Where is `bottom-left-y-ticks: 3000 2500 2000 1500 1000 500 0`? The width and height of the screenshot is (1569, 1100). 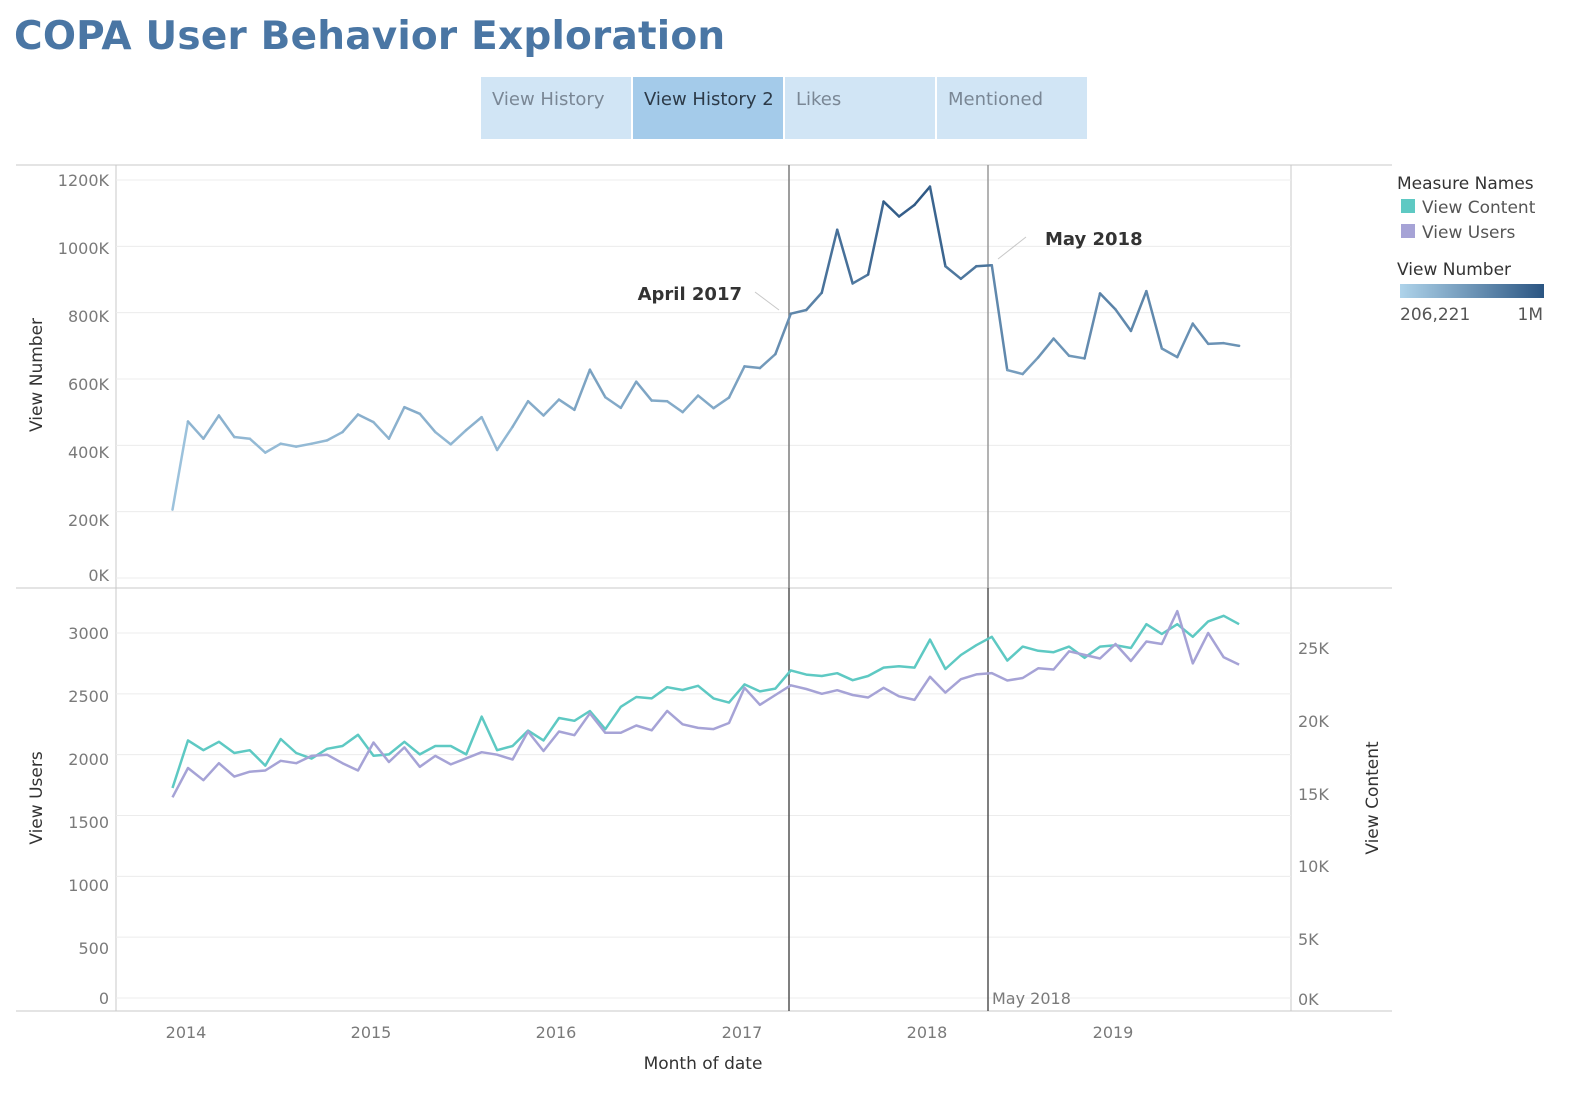 bottom-left-y-ticks: 3000 2500 2000 1500 1000 500 0 is located at coordinates (88, 816).